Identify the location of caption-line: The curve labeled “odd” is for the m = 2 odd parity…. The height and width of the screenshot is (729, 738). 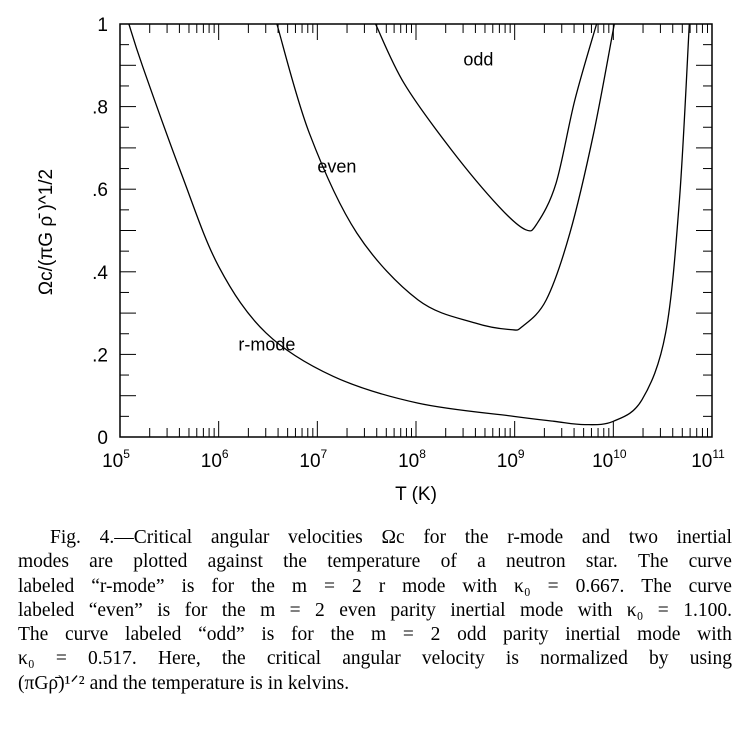
(375, 635).